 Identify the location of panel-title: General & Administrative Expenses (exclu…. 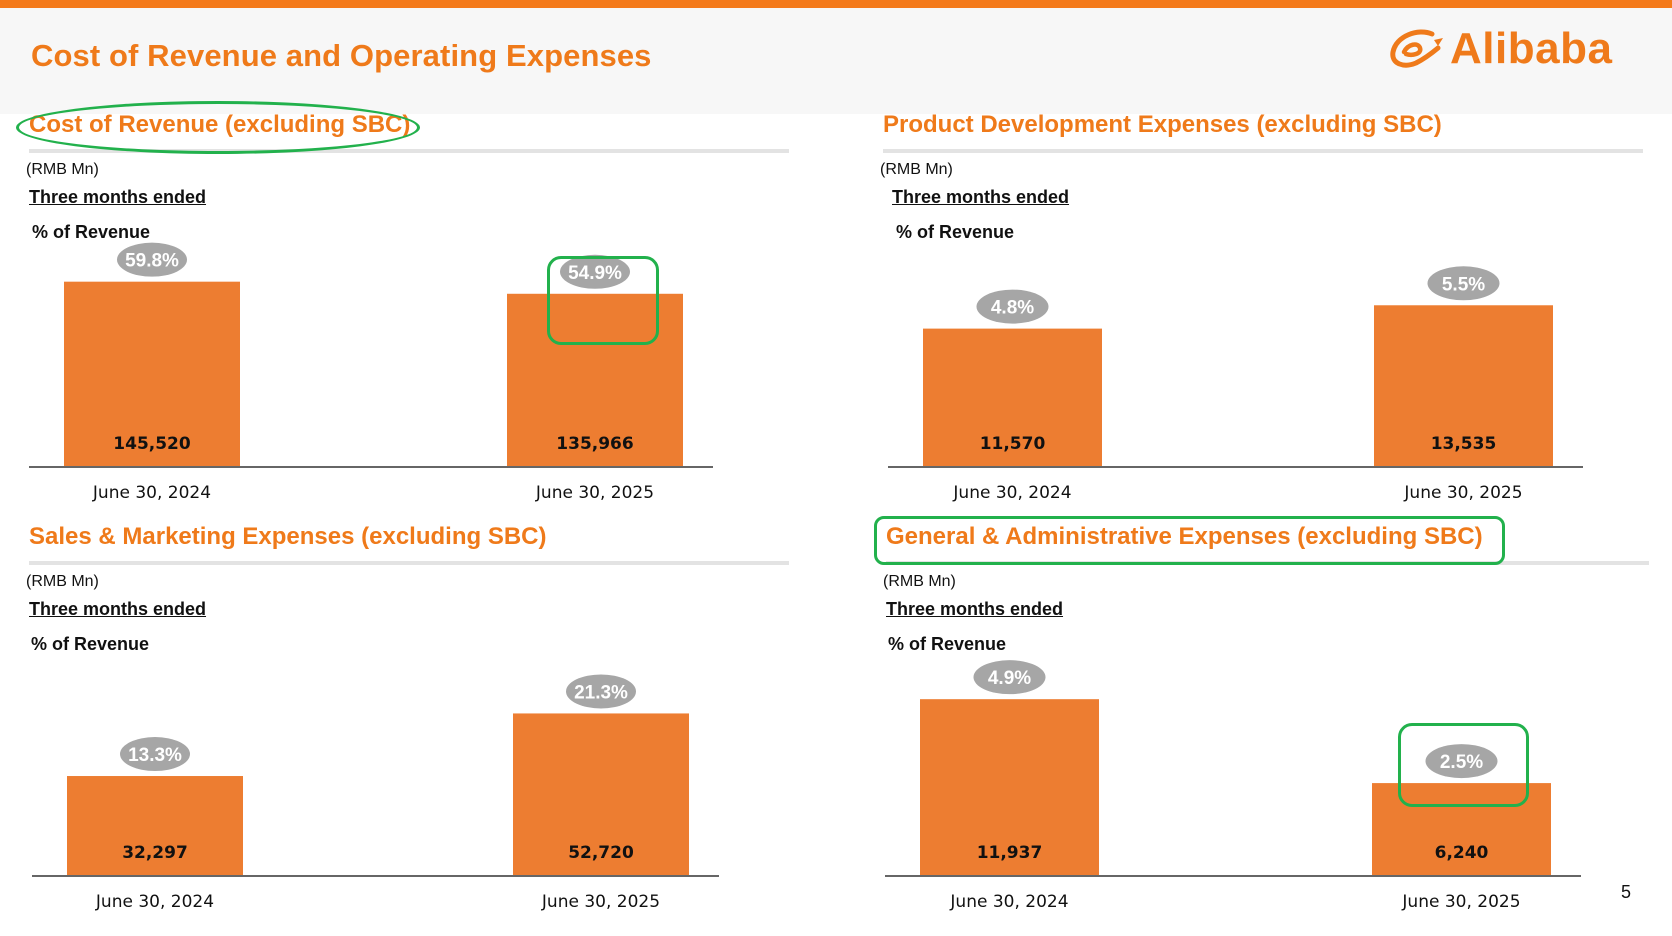
(1184, 536).